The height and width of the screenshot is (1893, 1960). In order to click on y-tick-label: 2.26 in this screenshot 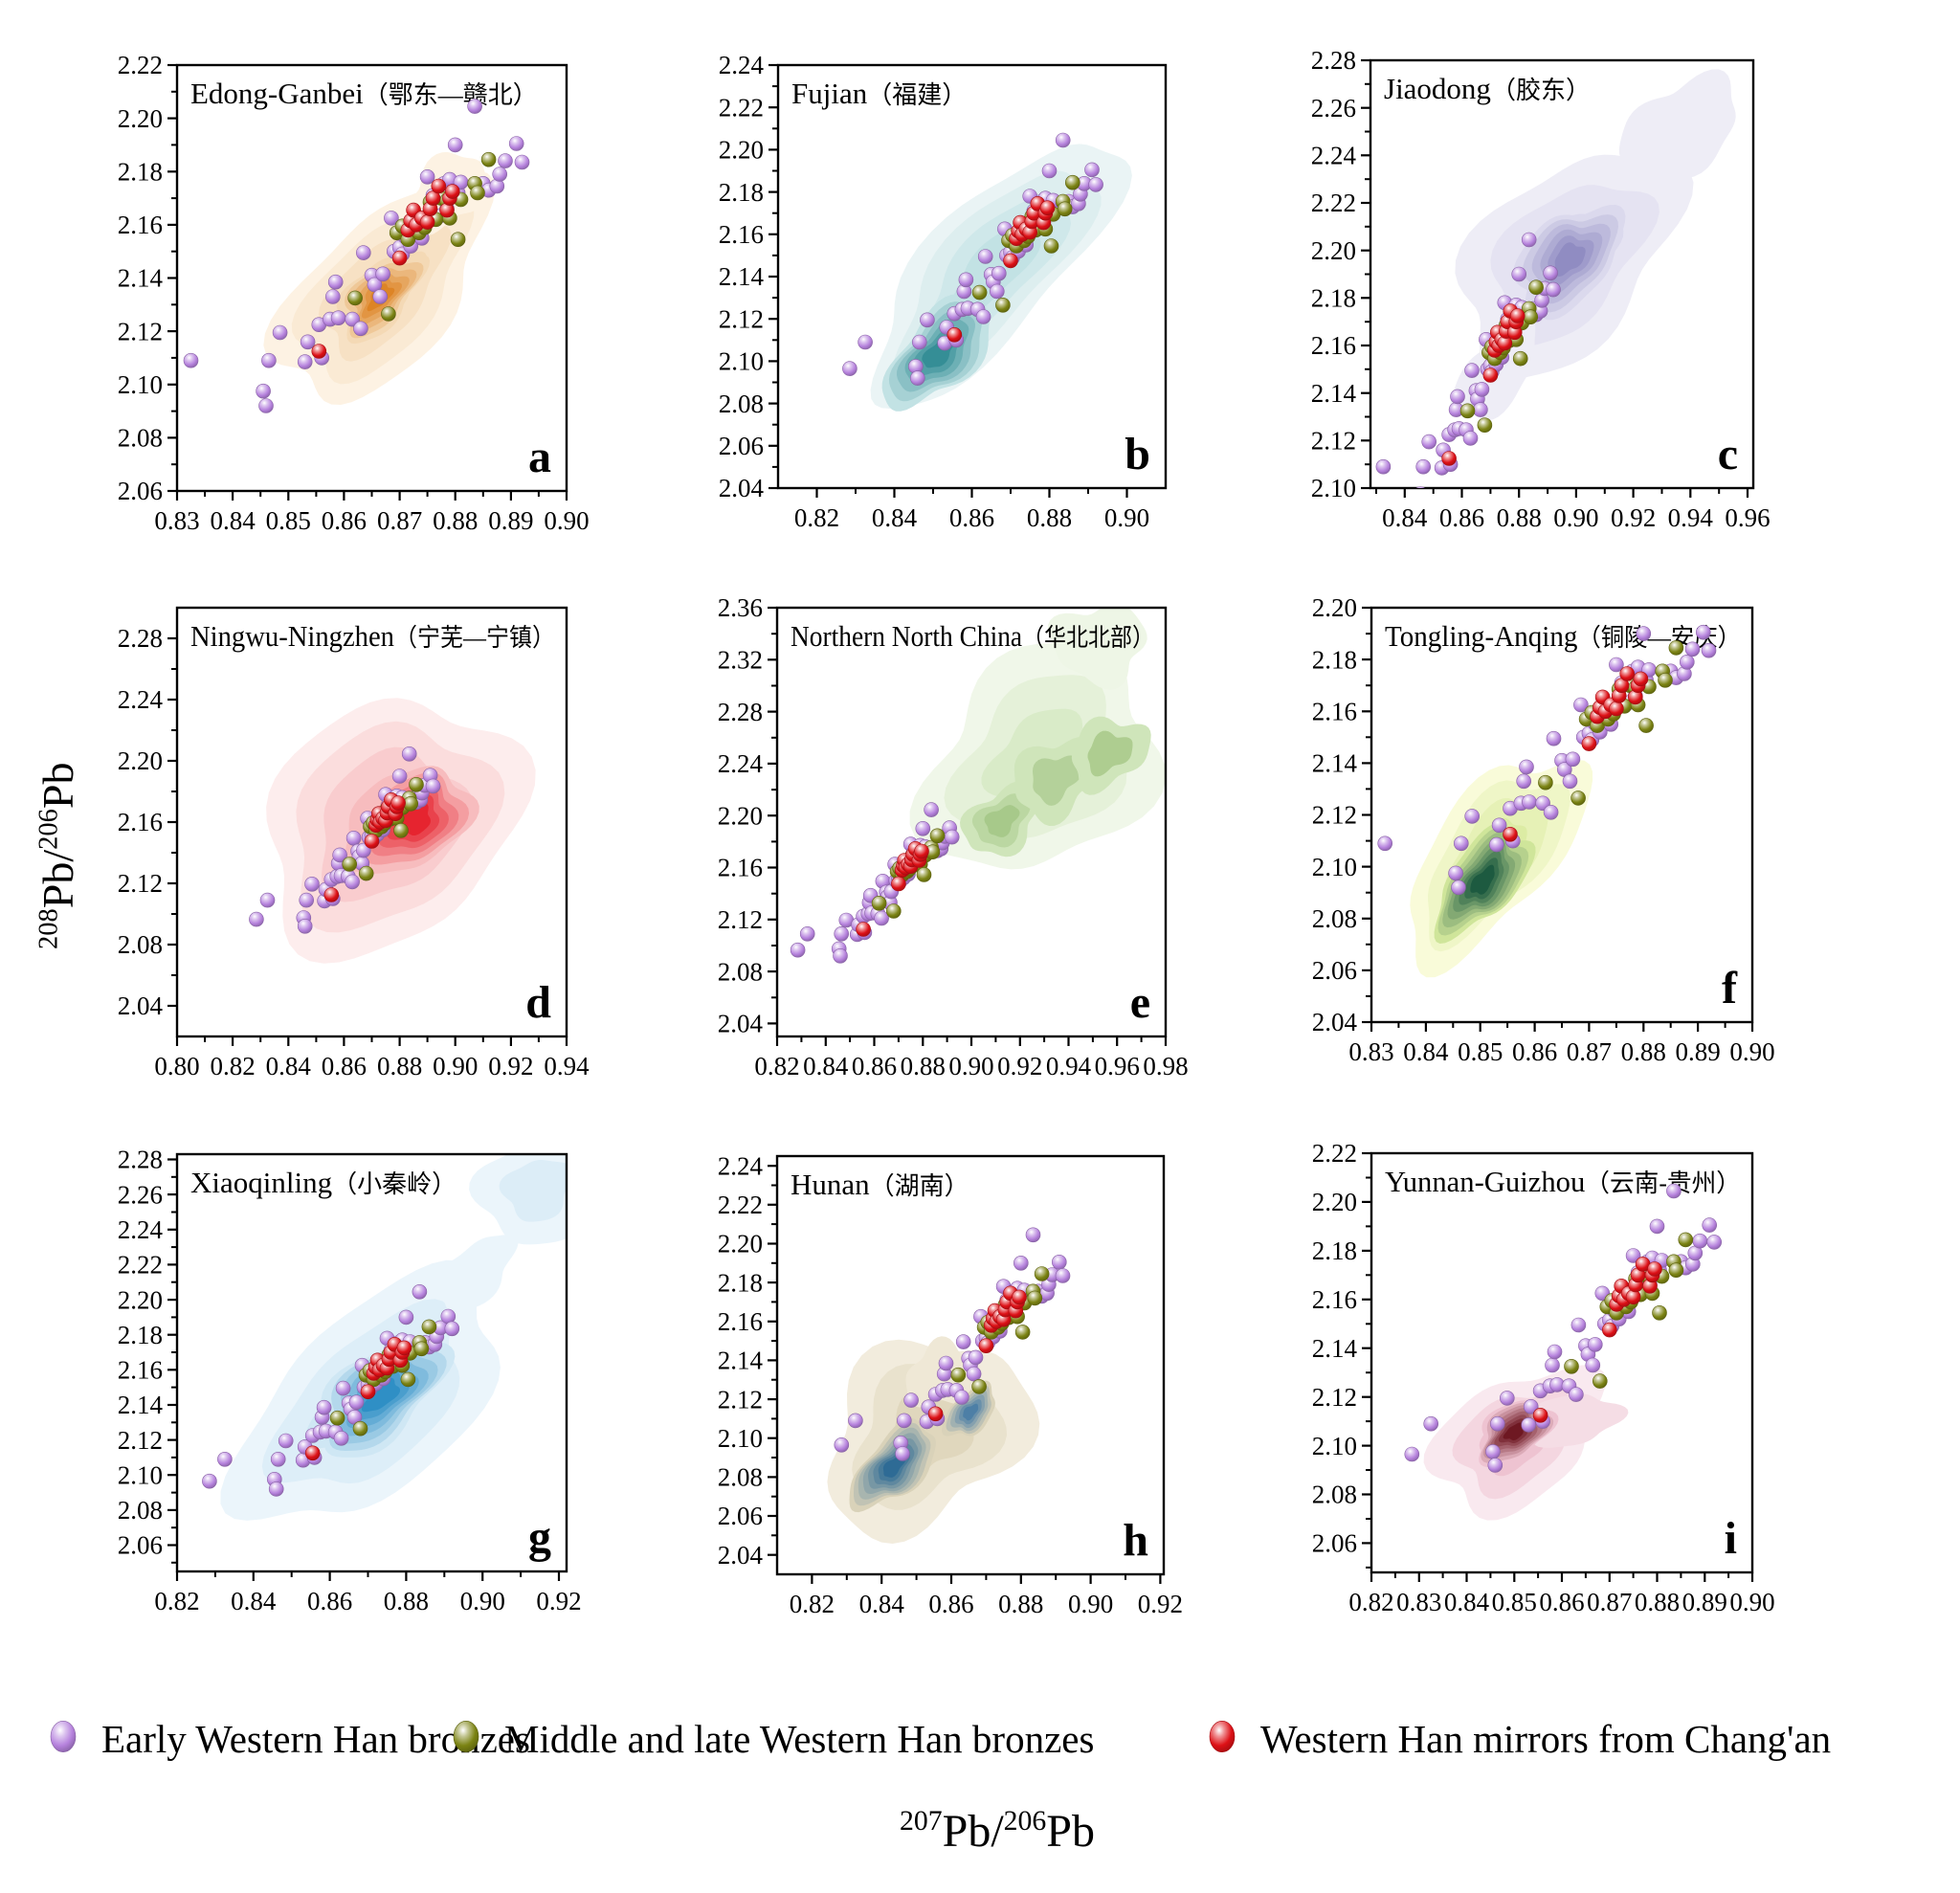, I will do `click(1333, 108)`.